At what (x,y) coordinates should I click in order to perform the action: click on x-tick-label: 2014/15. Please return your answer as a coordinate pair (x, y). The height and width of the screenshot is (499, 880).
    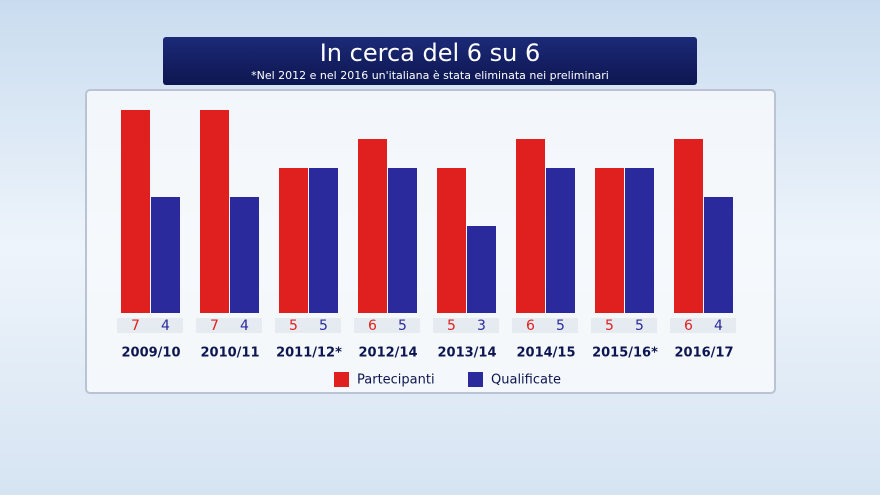
    Looking at the image, I should click on (545, 353).